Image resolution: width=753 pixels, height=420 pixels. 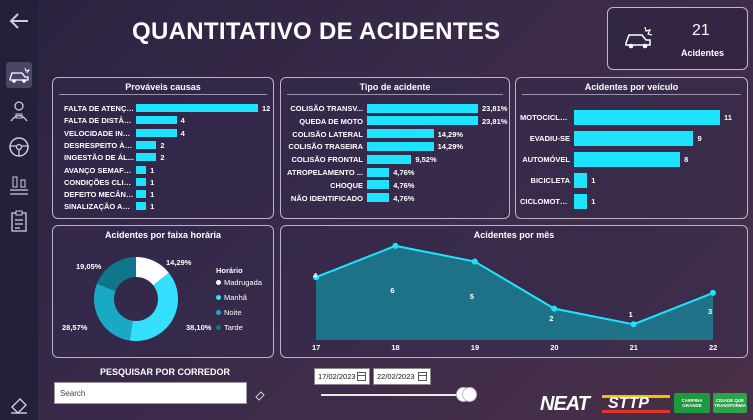 What do you see at coordinates (514, 235) in the screenshot?
I see `panel-title: Acidentes por mês` at bounding box center [514, 235].